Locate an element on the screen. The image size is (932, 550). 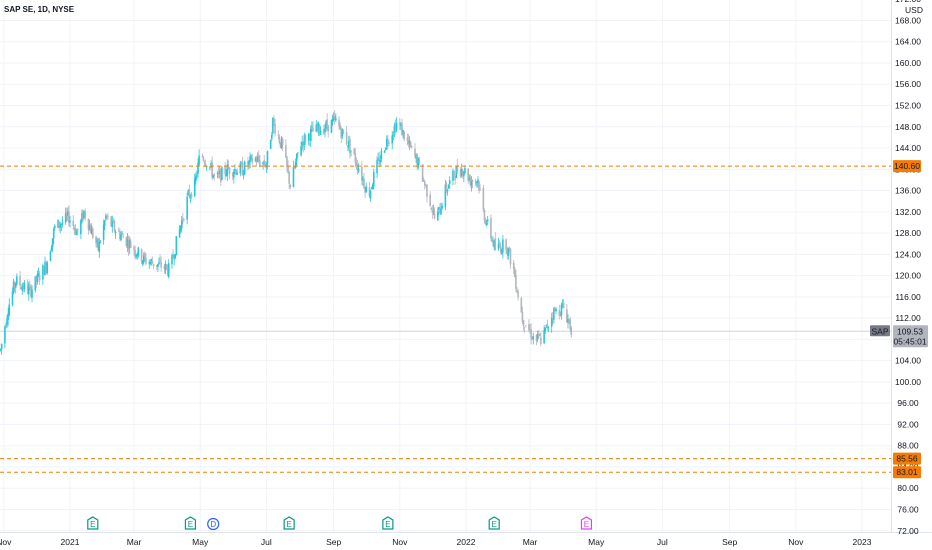
dividend-marker: D is located at coordinates (213, 524).